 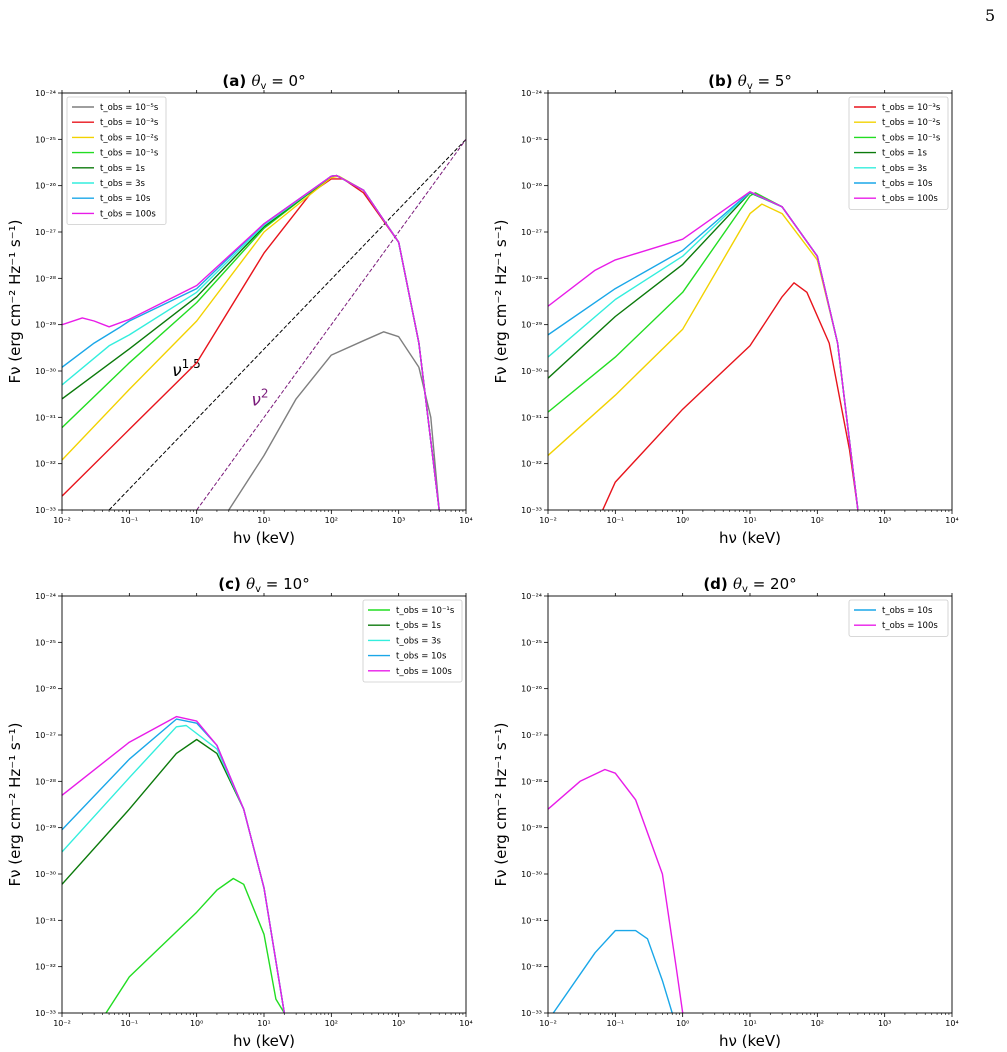 I want to click on y-tick-label: 10⁻²⁷, so click(x=531, y=232).